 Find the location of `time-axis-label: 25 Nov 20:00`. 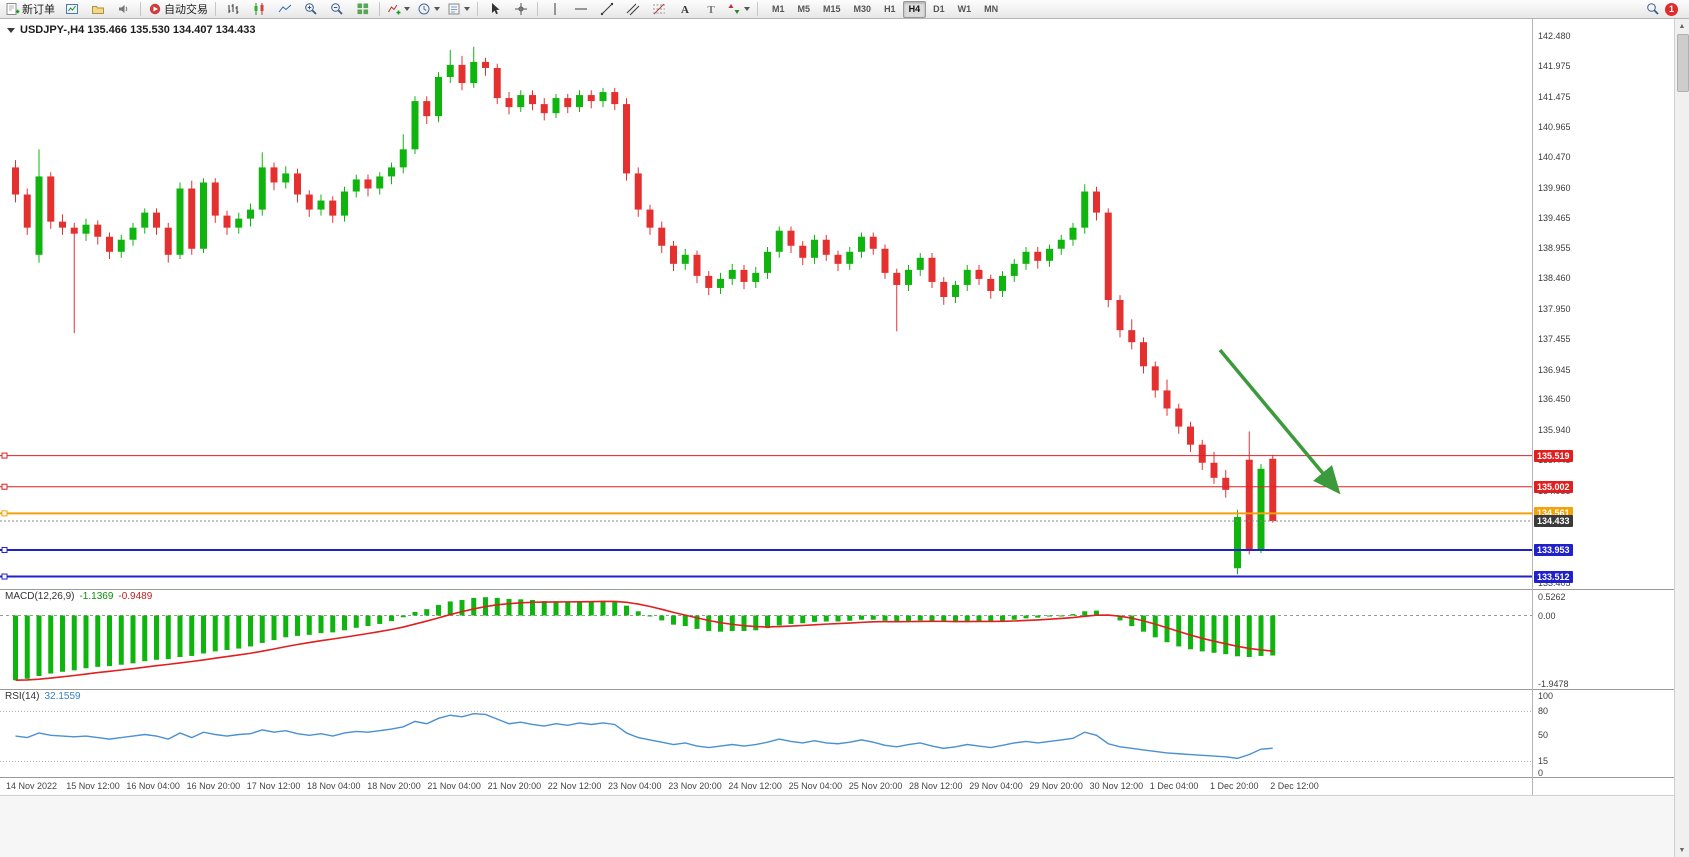

time-axis-label: 25 Nov 20:00 is located at coordinates (875, 786).